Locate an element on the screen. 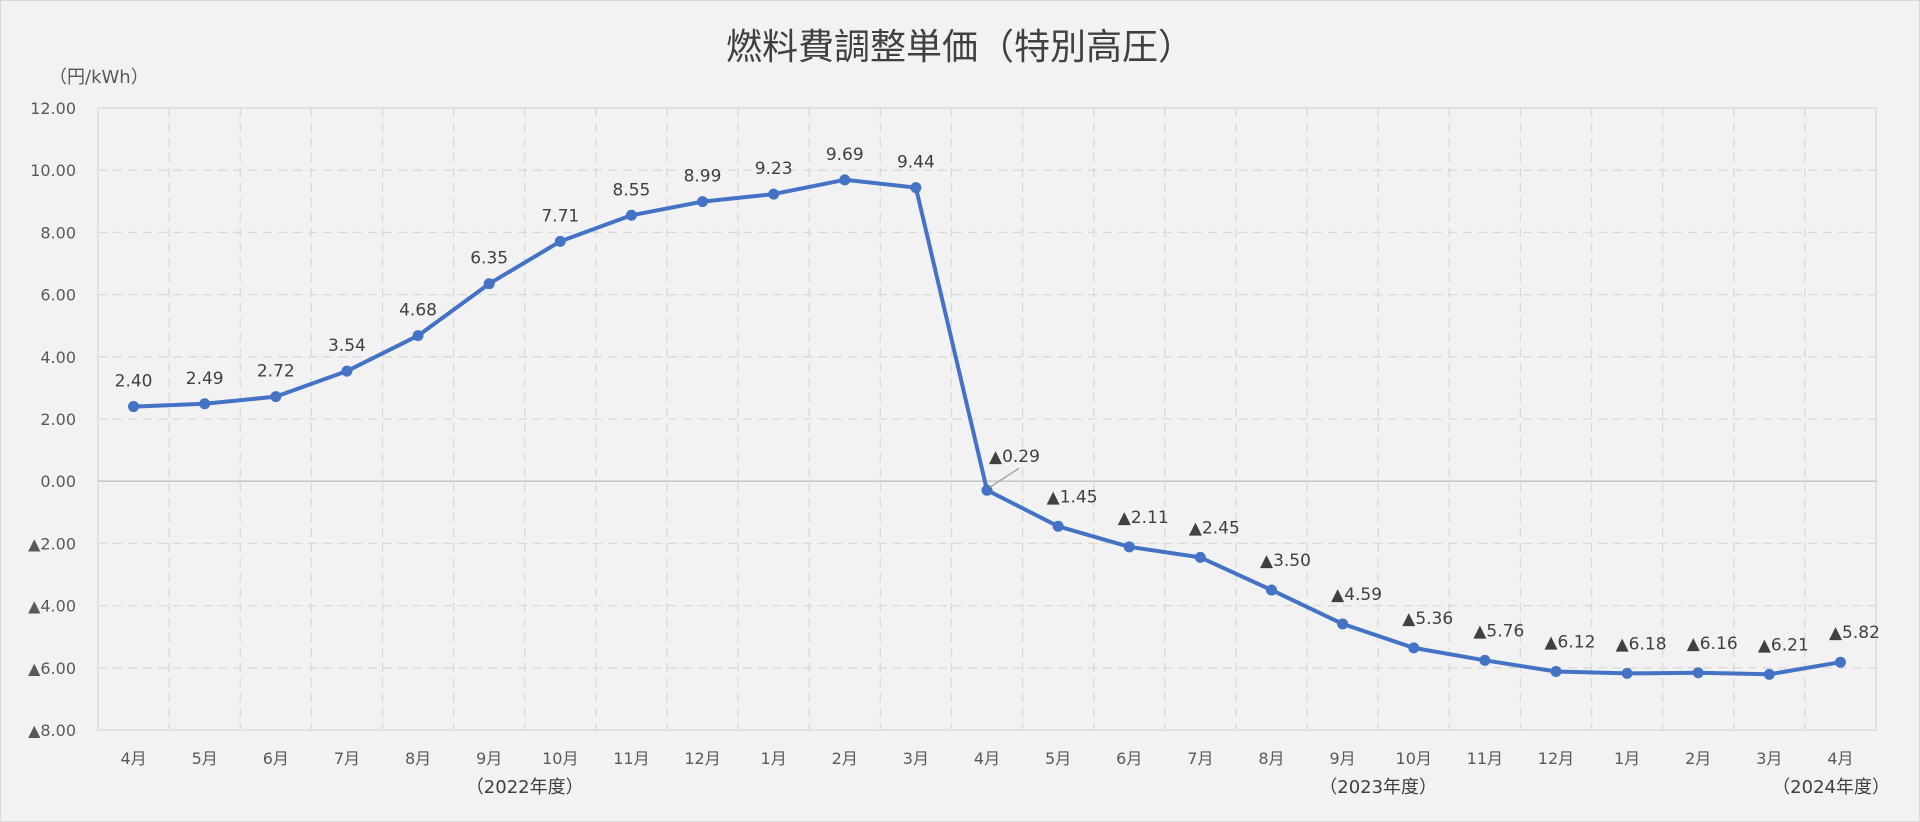  data-label: ▲6.16 is located at coordinates (1712, 644).